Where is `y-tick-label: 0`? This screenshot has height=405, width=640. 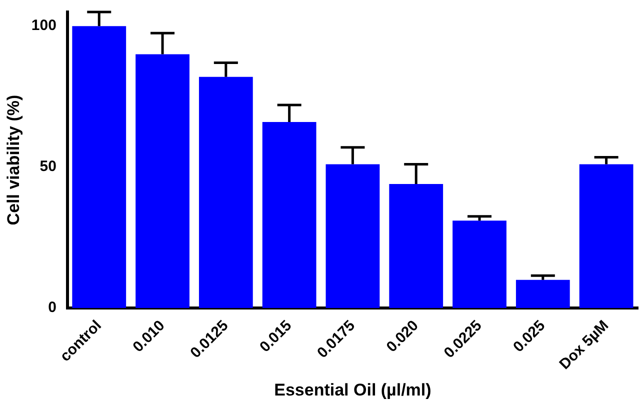 y-tick-label: 0 is located at coordinates (52, 307).